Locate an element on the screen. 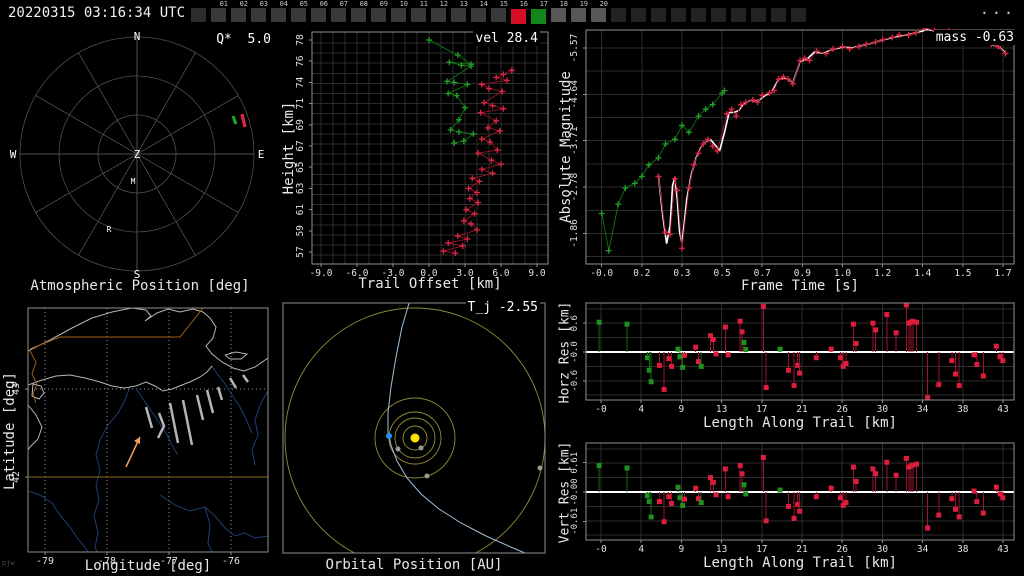 The width and height of the screenshot is (1024, 576). vert-res-xlabel: Length Along Trail [km] is located at coordinates (800, 563).